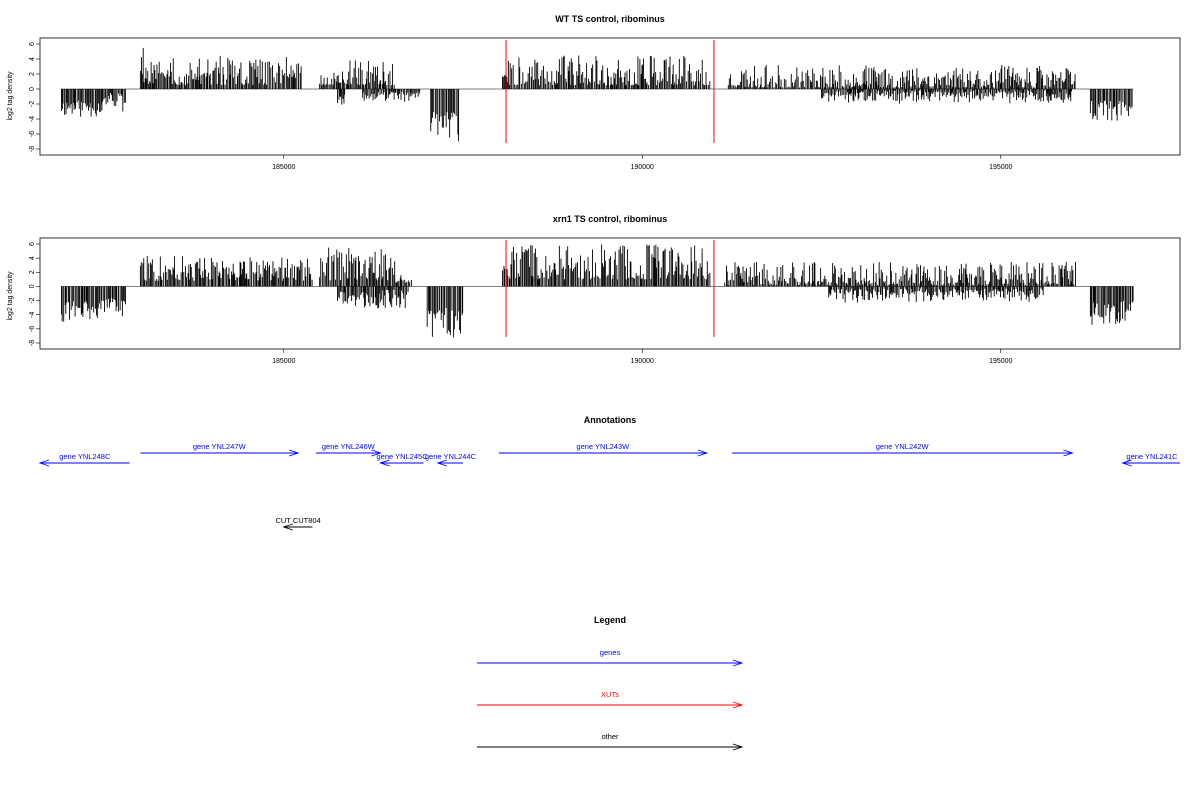 Image resolution: width=1200 pixels, height=800 pixels. Describe the element at coordinates (610, 736) in the screenshot. I see `legend-label: other` at that location.